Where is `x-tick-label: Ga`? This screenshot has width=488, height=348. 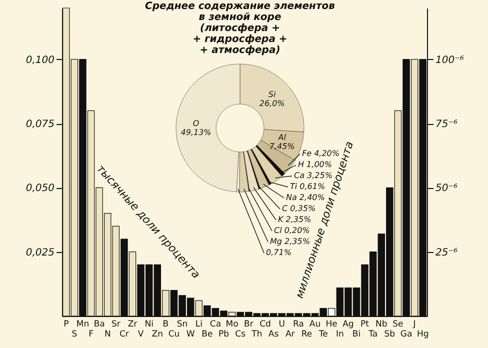 x-tick-label: Ga is located at coordinates (406, 335).